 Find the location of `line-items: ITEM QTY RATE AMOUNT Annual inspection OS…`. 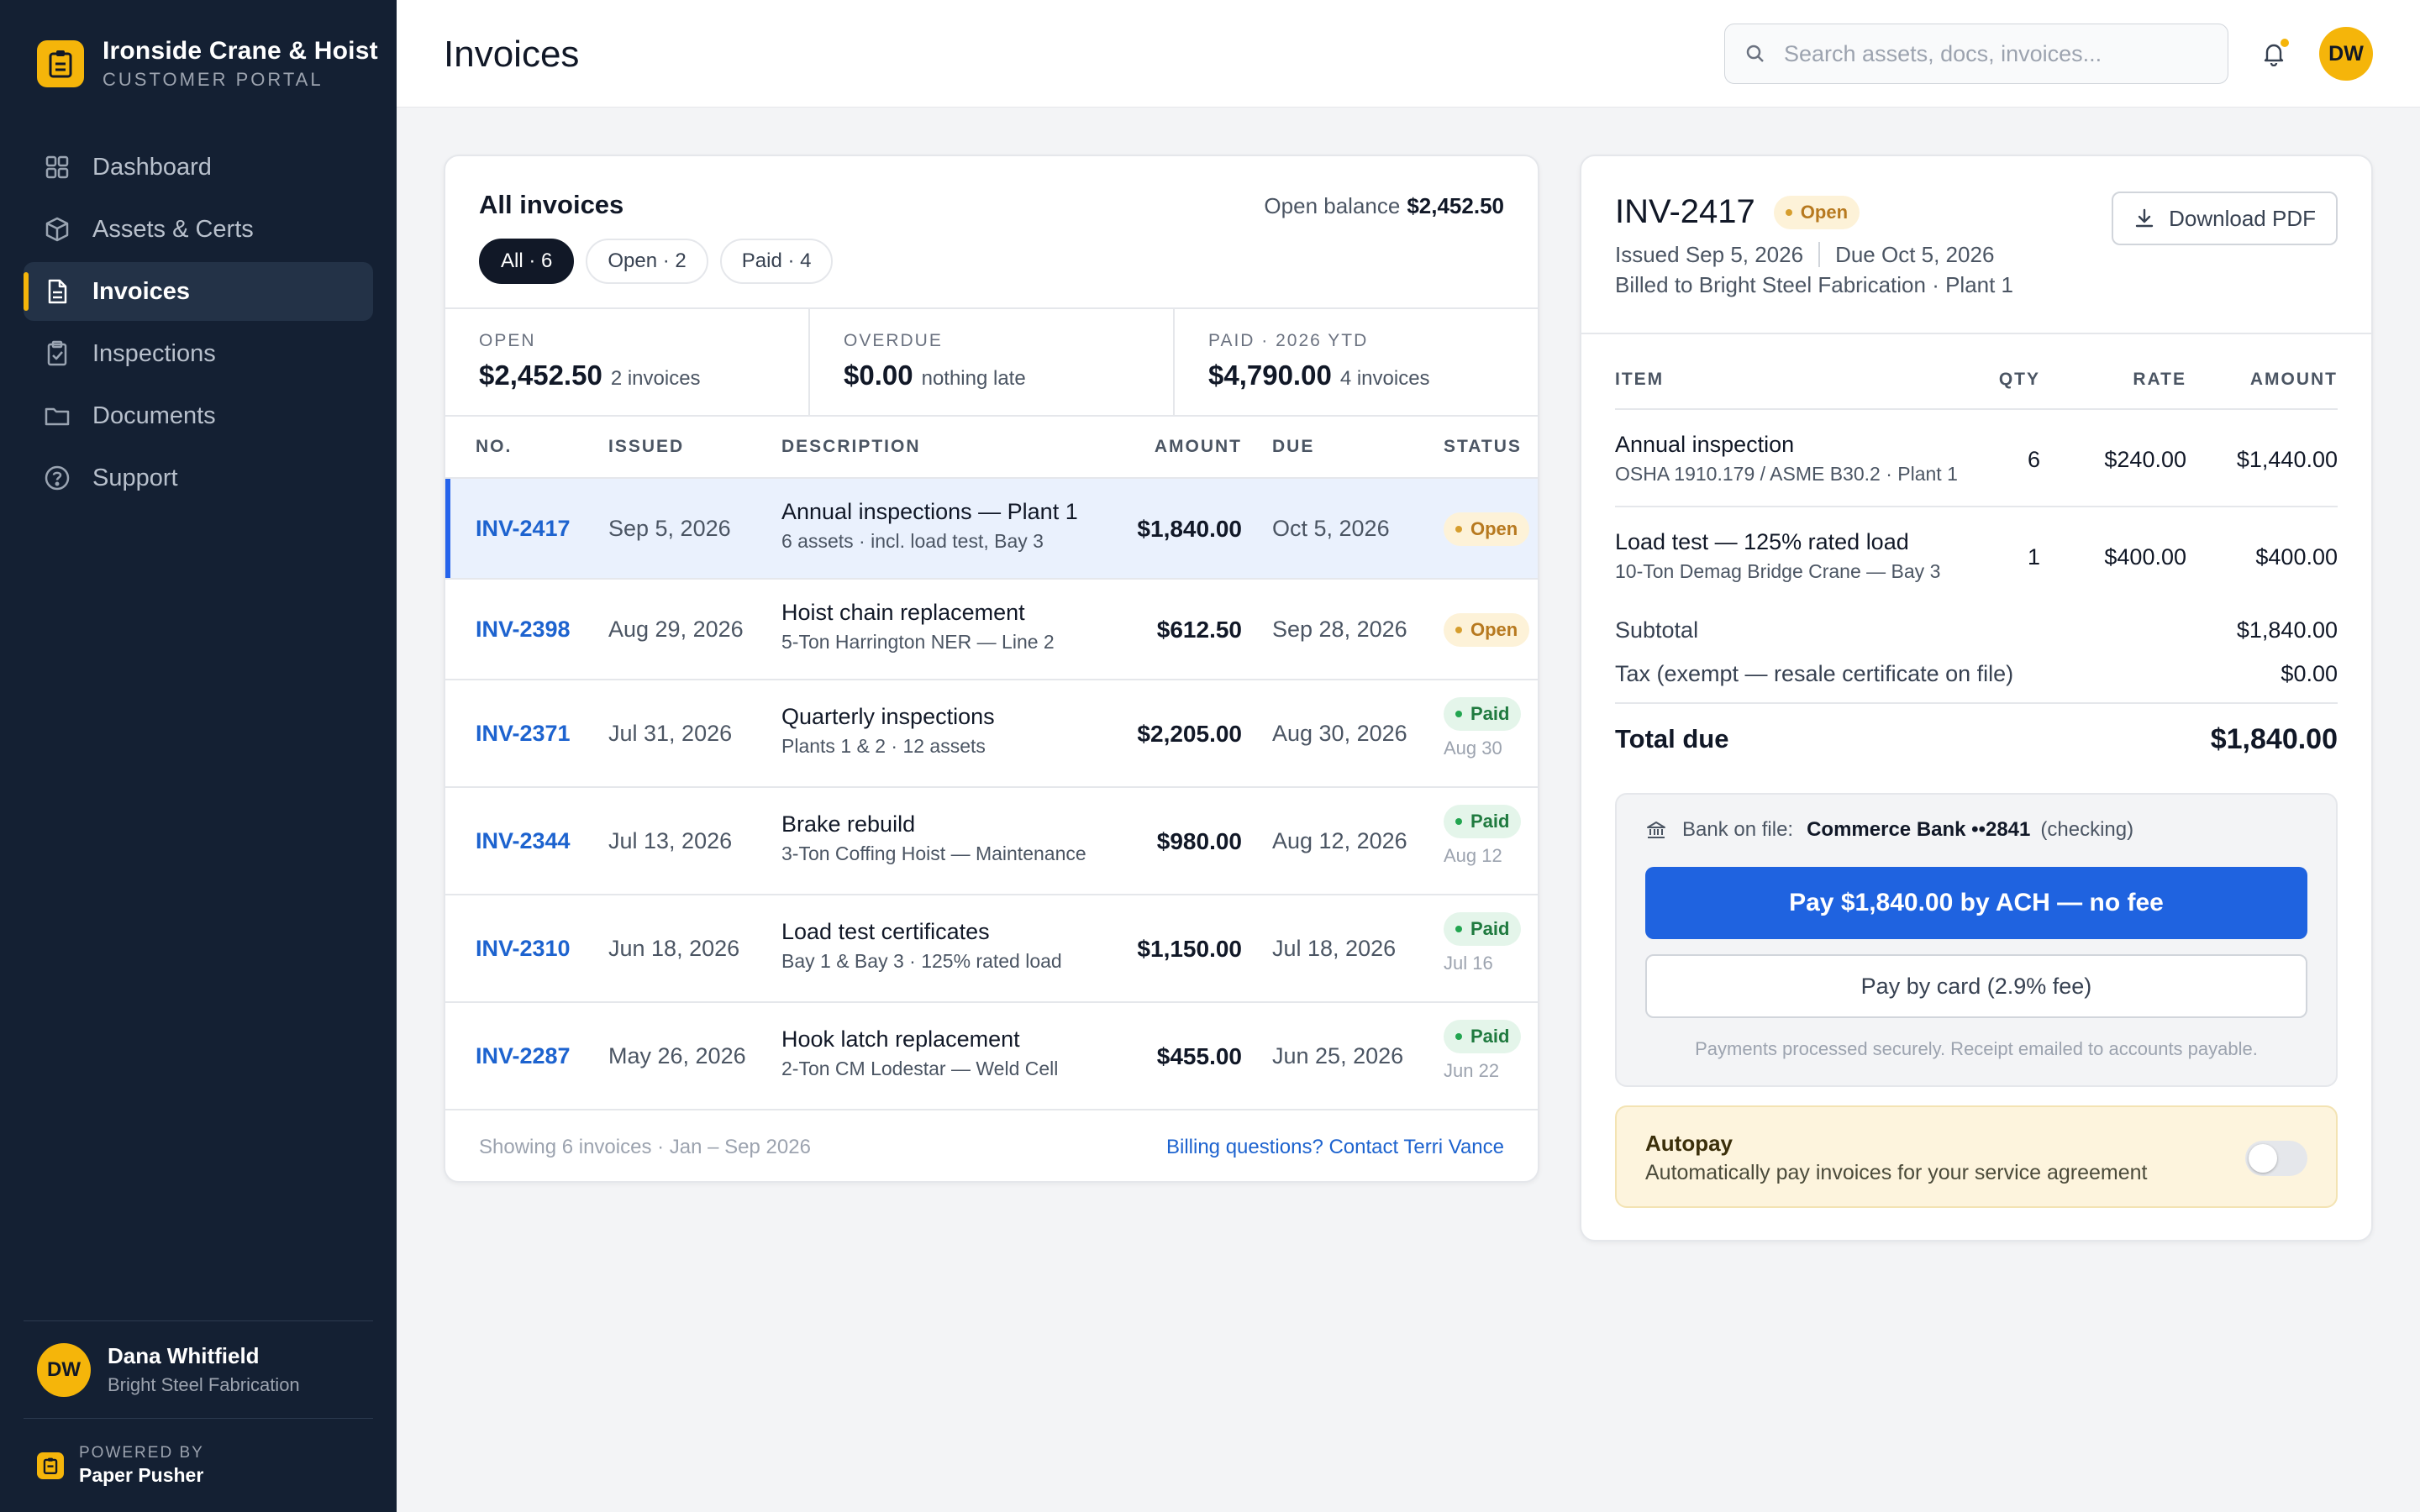

line-items: ITEM QTY RATE AMOUNT Annual inspection OS… is located at coordinates (1977, 469).